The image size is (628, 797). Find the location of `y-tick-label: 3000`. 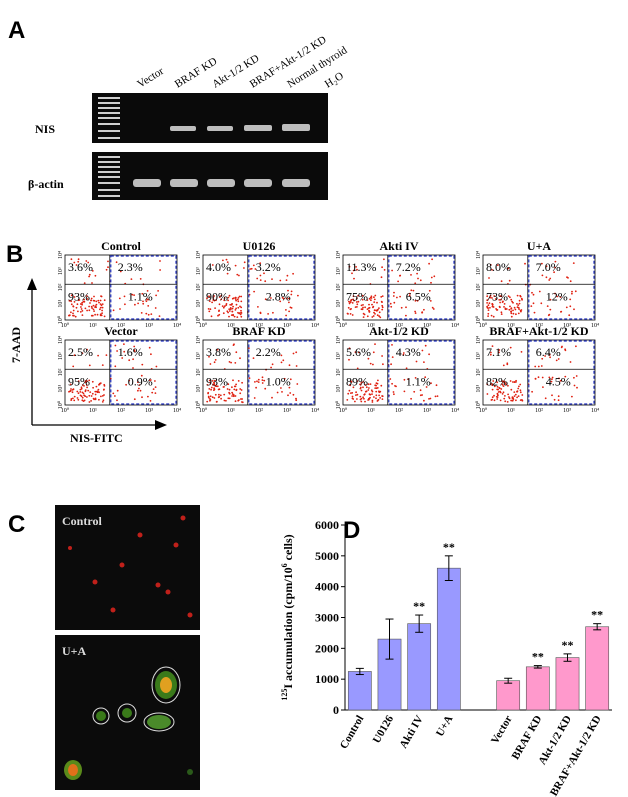

y-tick-label: 3000 is located at coordinates (327, 618).